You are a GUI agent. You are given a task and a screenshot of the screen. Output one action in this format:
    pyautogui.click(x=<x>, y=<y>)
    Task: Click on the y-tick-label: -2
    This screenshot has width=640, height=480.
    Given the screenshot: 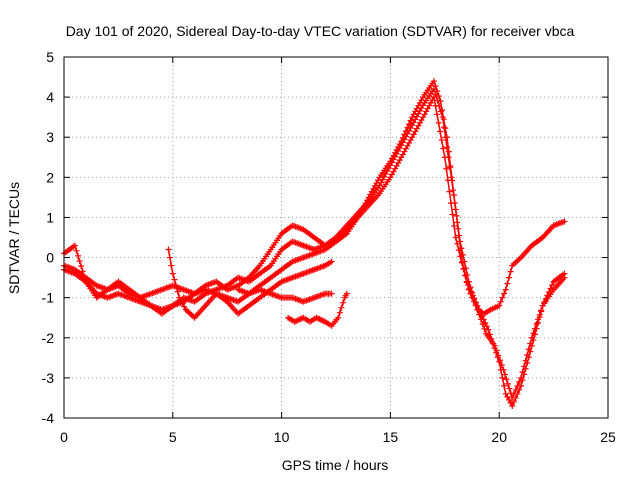 What is the action you would take?
    pyautogui.click(x=48, y=338)
    